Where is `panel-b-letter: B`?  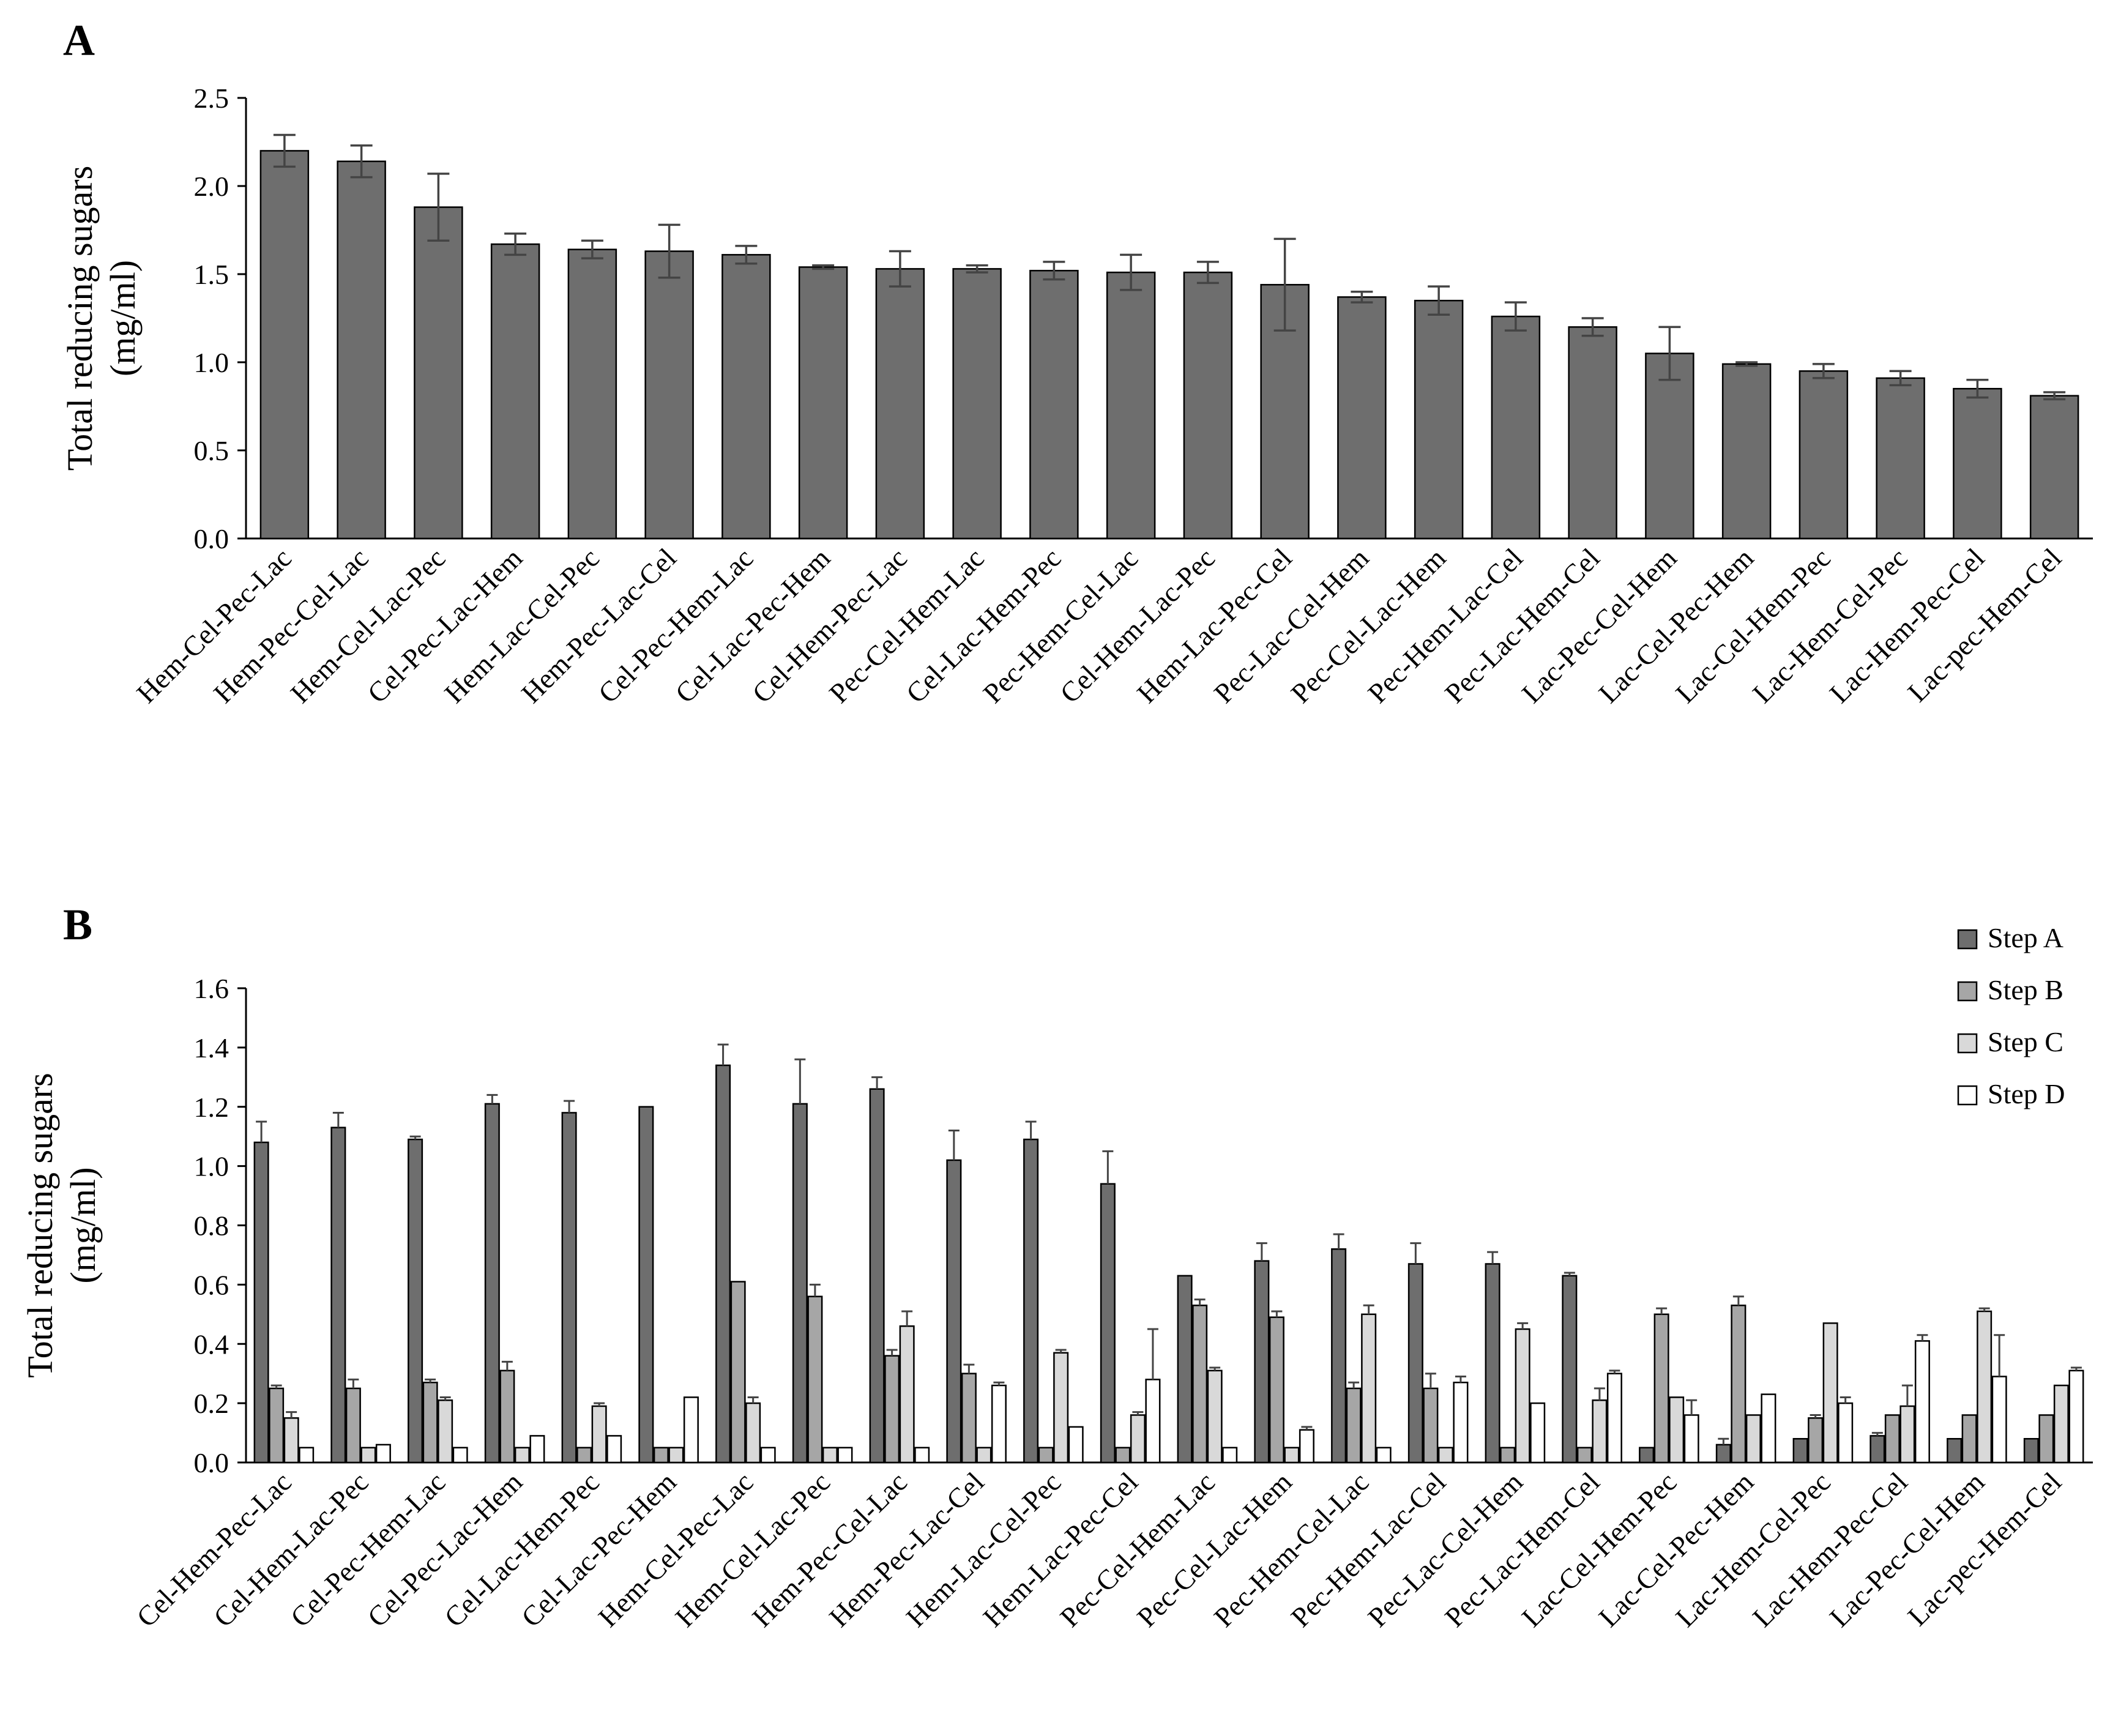 panel-b-letter: B is located at coordinates (77, 924).